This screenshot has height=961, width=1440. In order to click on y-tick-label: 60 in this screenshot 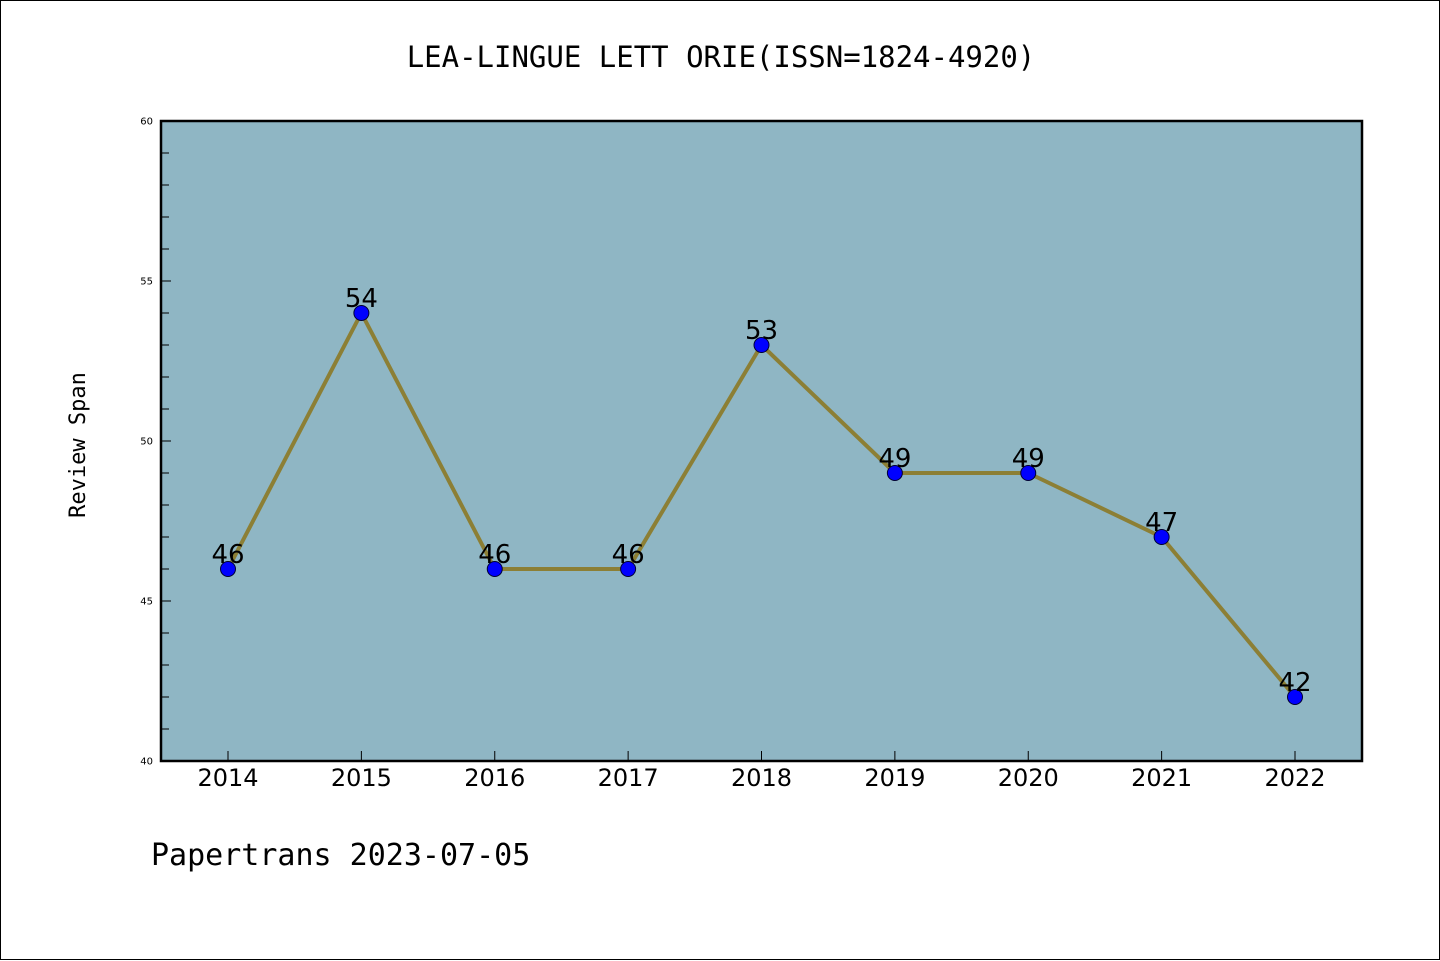, I will do `click(146, 122)`.